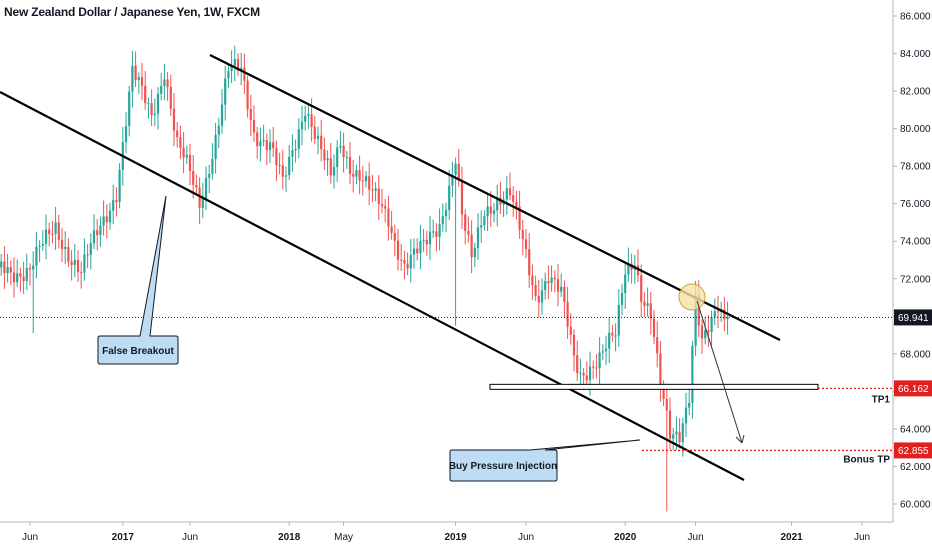 The width and height of the screenshot is (932, 550). What do you see at coordinates (446, 532) in the screenshot?
I see `time-axis: Jun 2017 Jun 2018 May 2019 Jun 2020 Jun 2021 Jun` at bounding box center [446, 532].